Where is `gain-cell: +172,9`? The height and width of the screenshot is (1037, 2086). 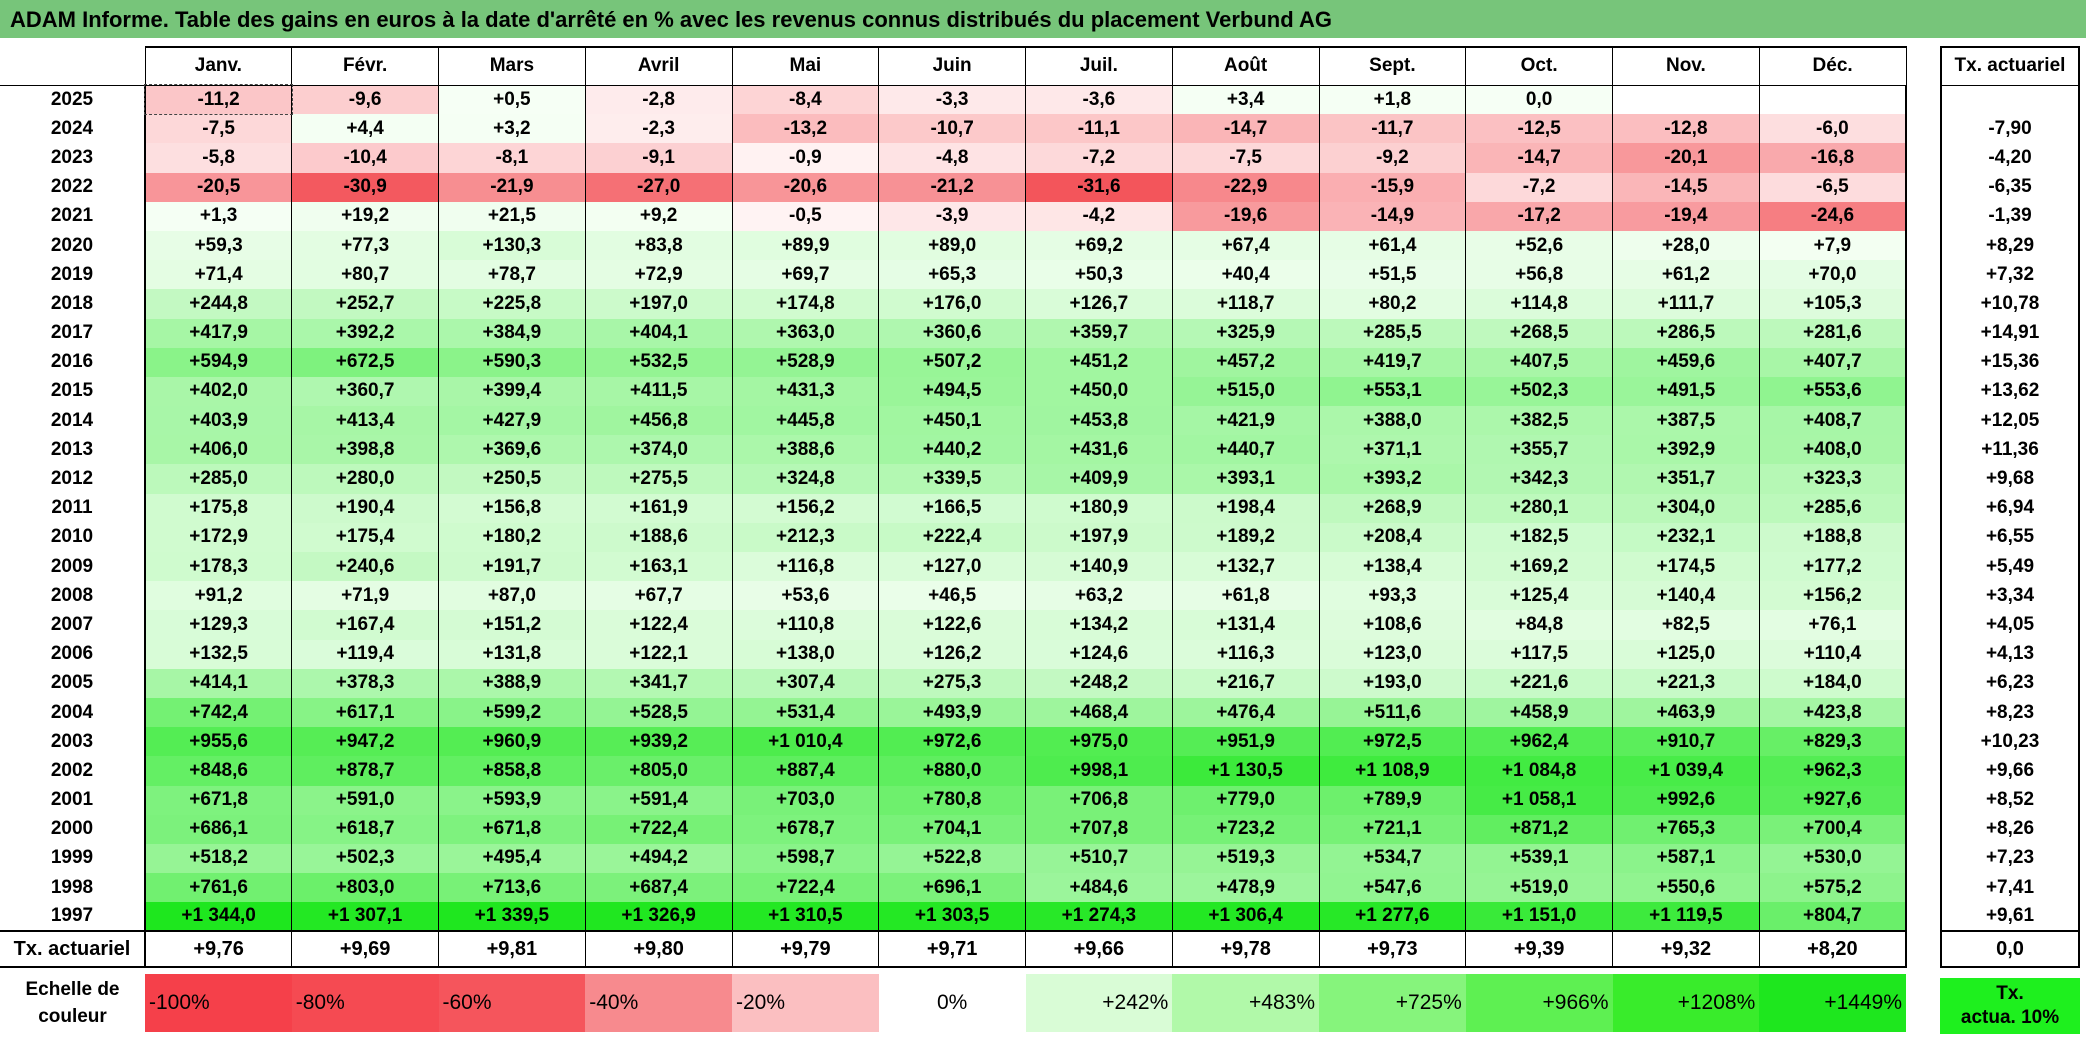
gain-cell: +172,9 is located at coordinates (218, 537).